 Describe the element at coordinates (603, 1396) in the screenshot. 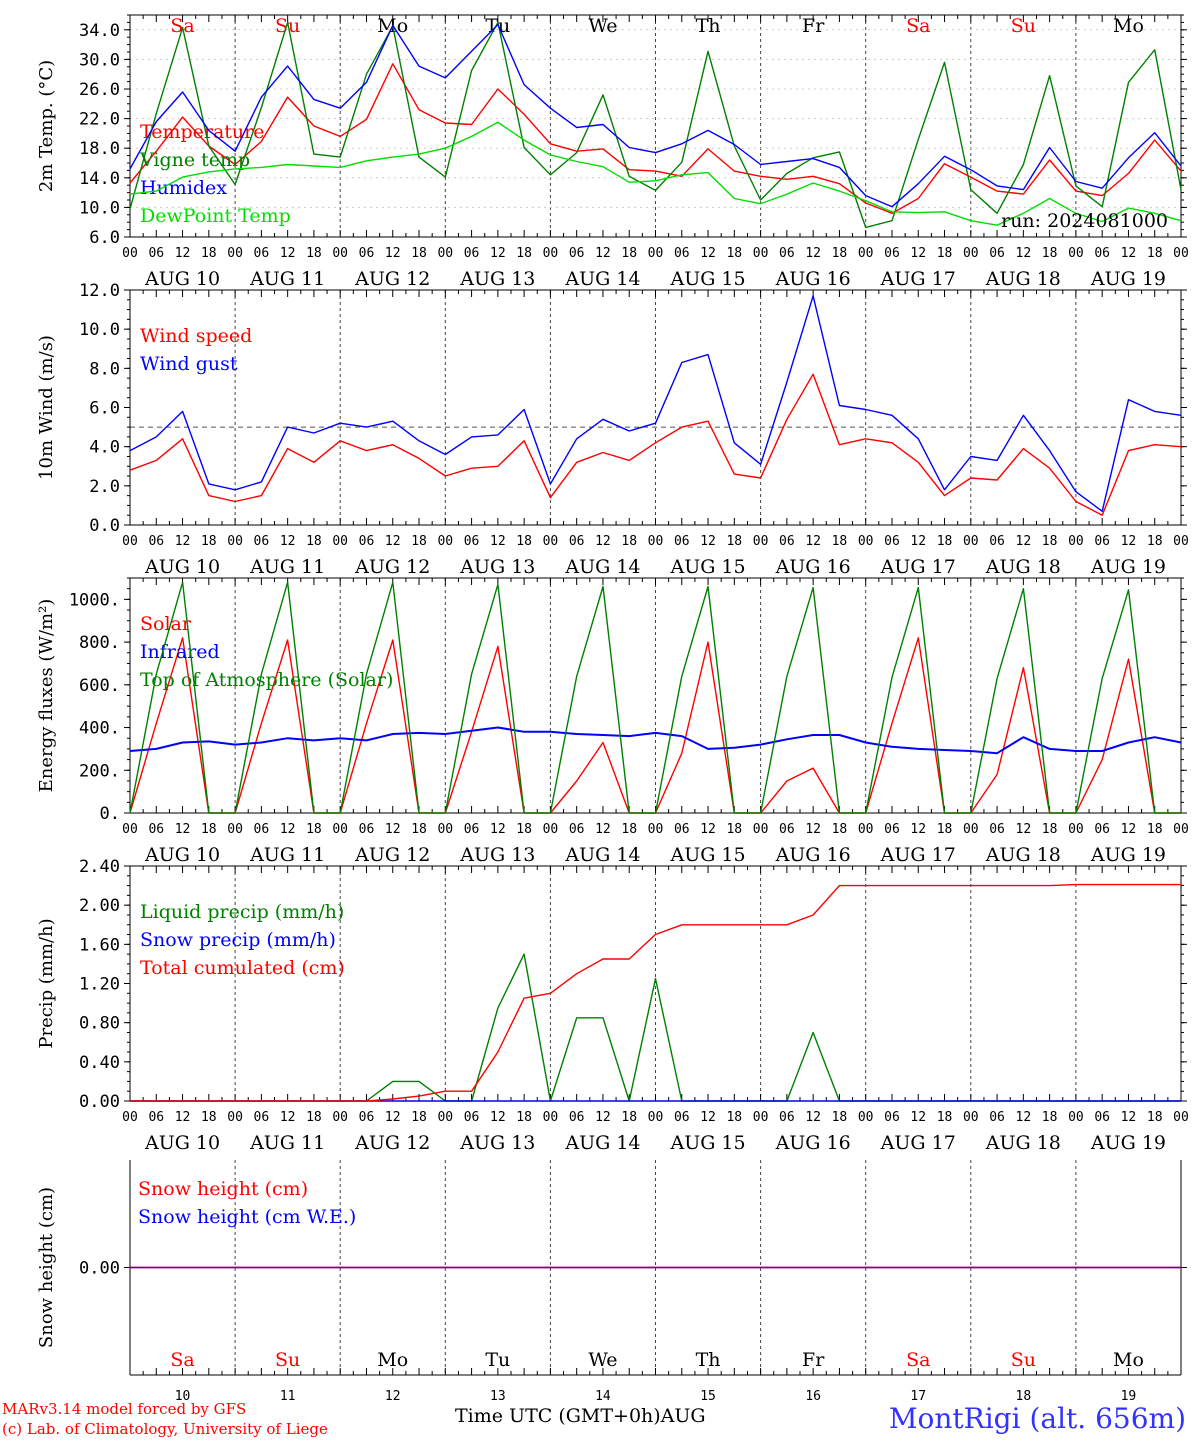

I see `day-number-label: 14` at that location.